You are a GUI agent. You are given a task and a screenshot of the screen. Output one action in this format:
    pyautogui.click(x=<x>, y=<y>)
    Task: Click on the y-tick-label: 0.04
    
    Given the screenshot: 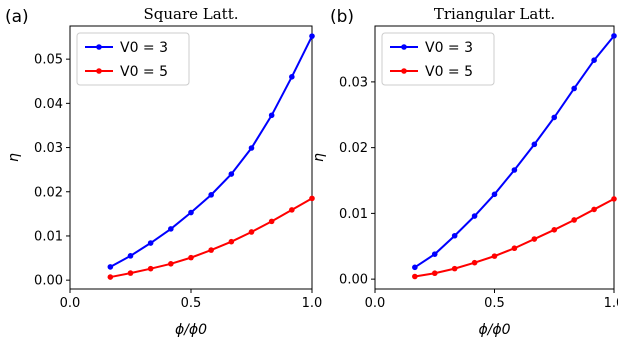 What is the action you would take?
    pyautogui.click(x=48, y=104)
    